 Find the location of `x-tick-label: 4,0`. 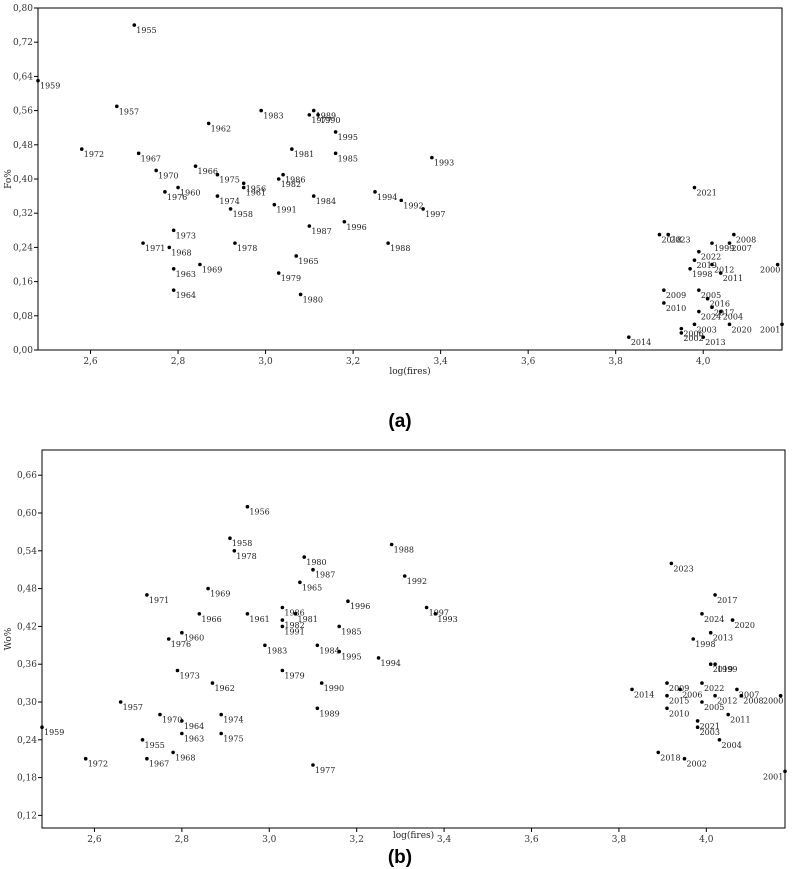

x-tick-label: 4,0 is located at coordinates (706, 840).